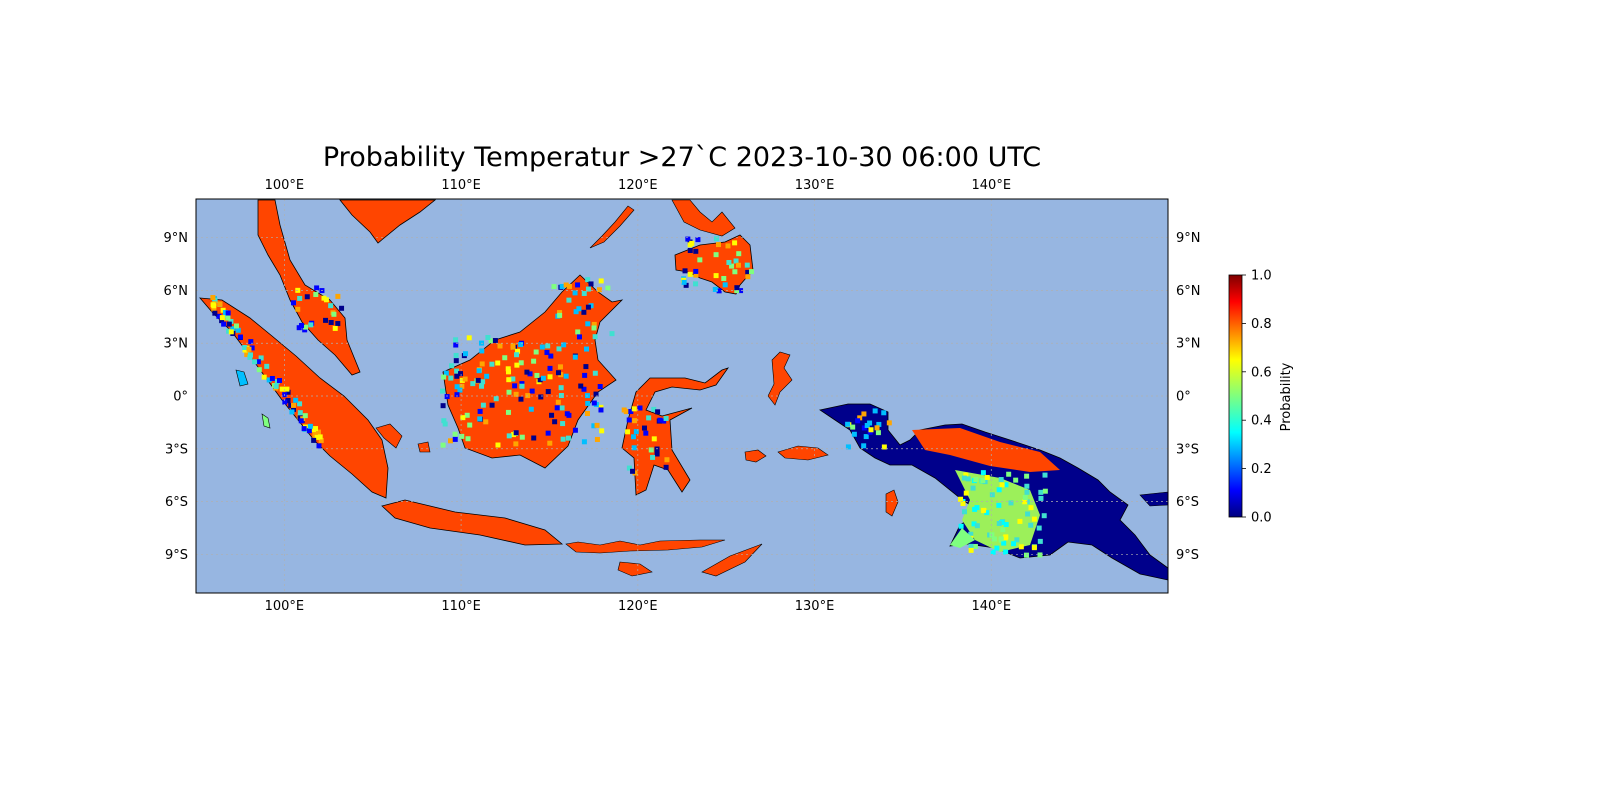 Image resolution: width=1600 pixels, height=800 pixels. I want to click on lat-tick-label-right: 9°N, so click(1188, 238).